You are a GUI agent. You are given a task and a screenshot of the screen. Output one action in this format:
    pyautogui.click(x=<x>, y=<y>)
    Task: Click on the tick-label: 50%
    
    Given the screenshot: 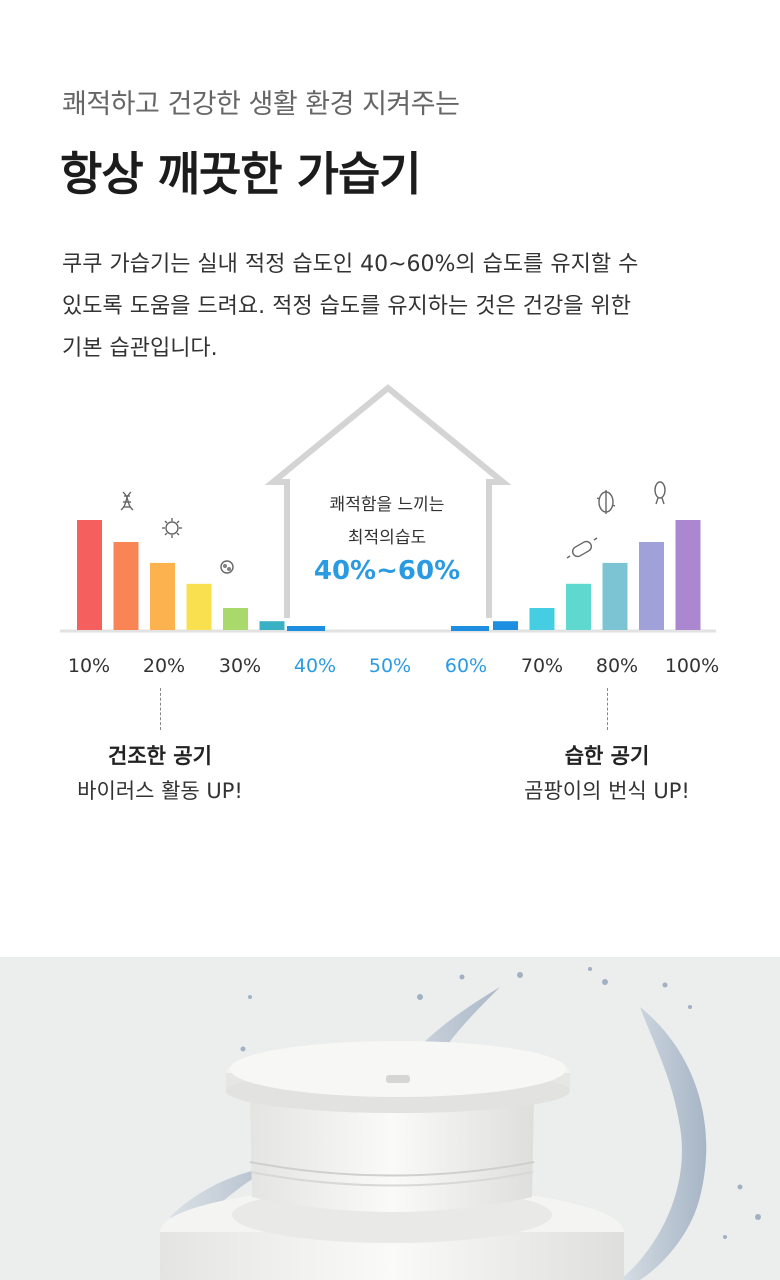 What is the action you would take?
    pyautogui.click(x=390, y=666)
    